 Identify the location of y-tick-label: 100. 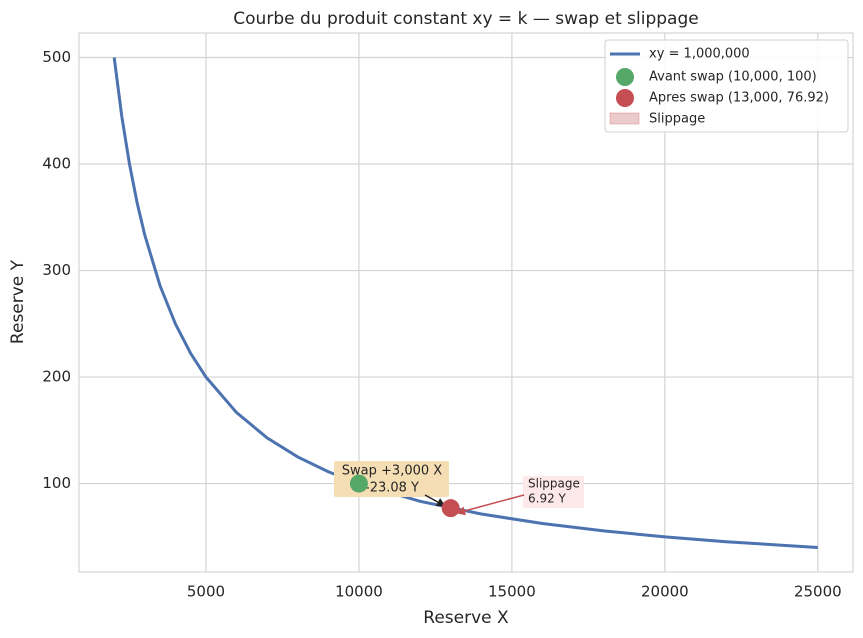
(56, 483).